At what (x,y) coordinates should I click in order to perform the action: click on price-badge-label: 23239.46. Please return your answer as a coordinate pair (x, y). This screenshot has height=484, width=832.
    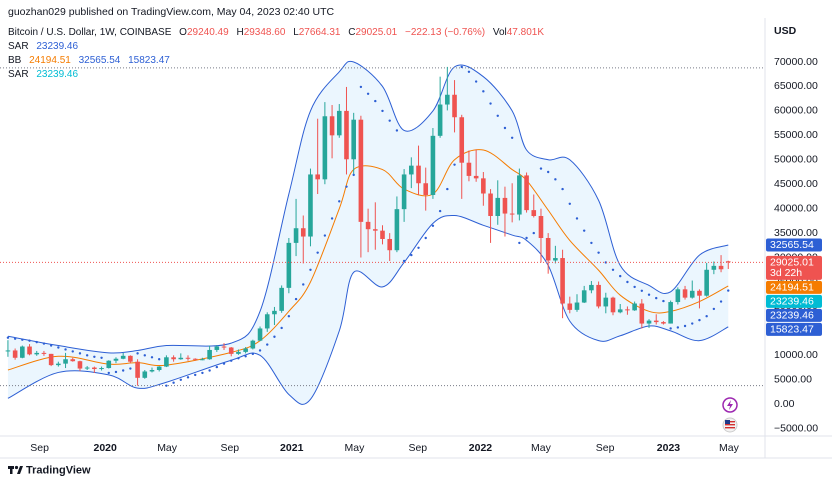
    Looking at the image, I should click on (792, 315).